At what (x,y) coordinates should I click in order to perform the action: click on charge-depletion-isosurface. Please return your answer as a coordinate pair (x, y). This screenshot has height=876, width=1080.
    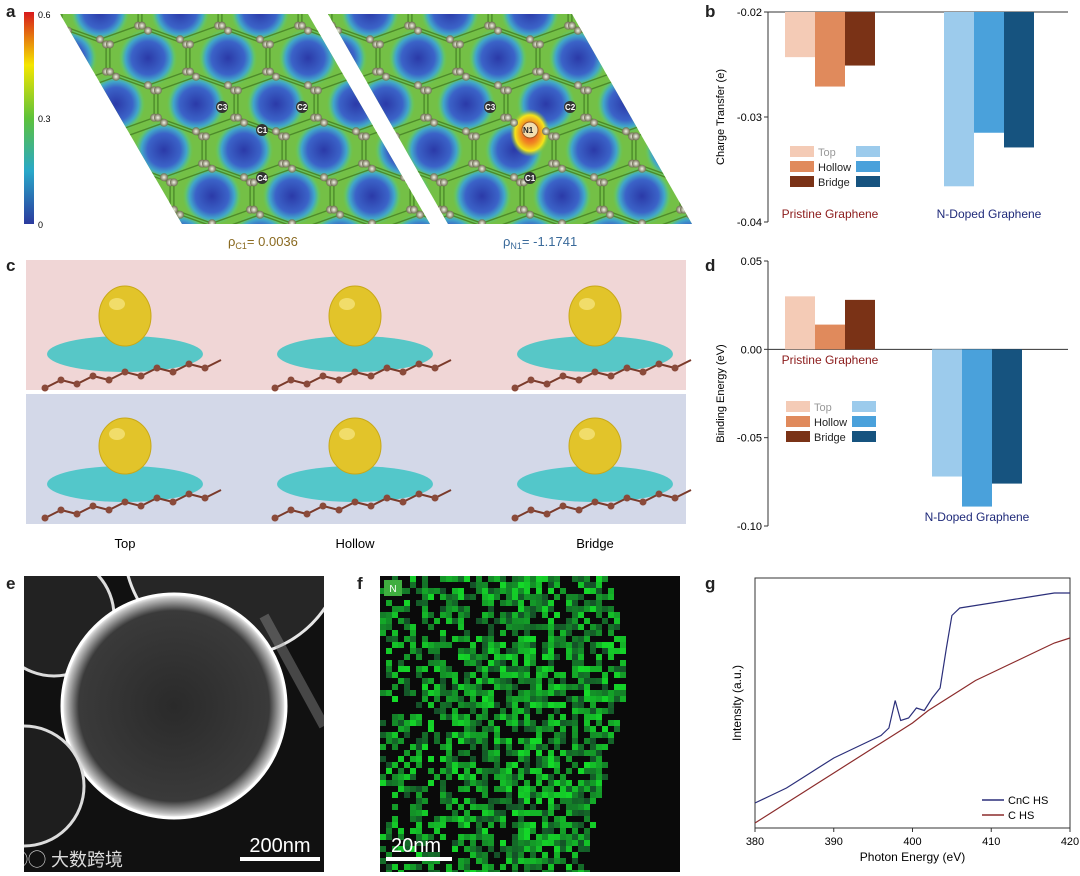
    Looking at the image, I should click on (125, 484).